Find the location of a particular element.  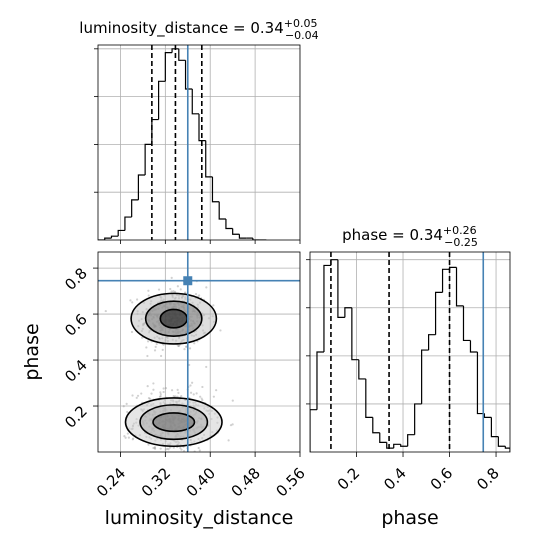

panel-title: phase = 0.34+0.26 −0.25 is located at coordinates (410, 236).